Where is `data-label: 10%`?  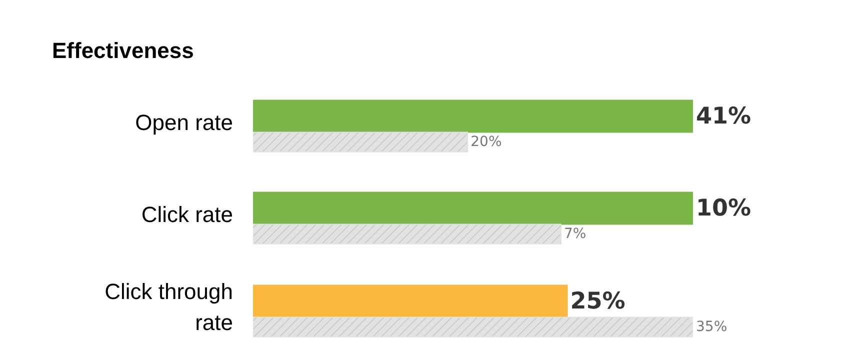
data-label: 10% is located at coordinates (724, 208).